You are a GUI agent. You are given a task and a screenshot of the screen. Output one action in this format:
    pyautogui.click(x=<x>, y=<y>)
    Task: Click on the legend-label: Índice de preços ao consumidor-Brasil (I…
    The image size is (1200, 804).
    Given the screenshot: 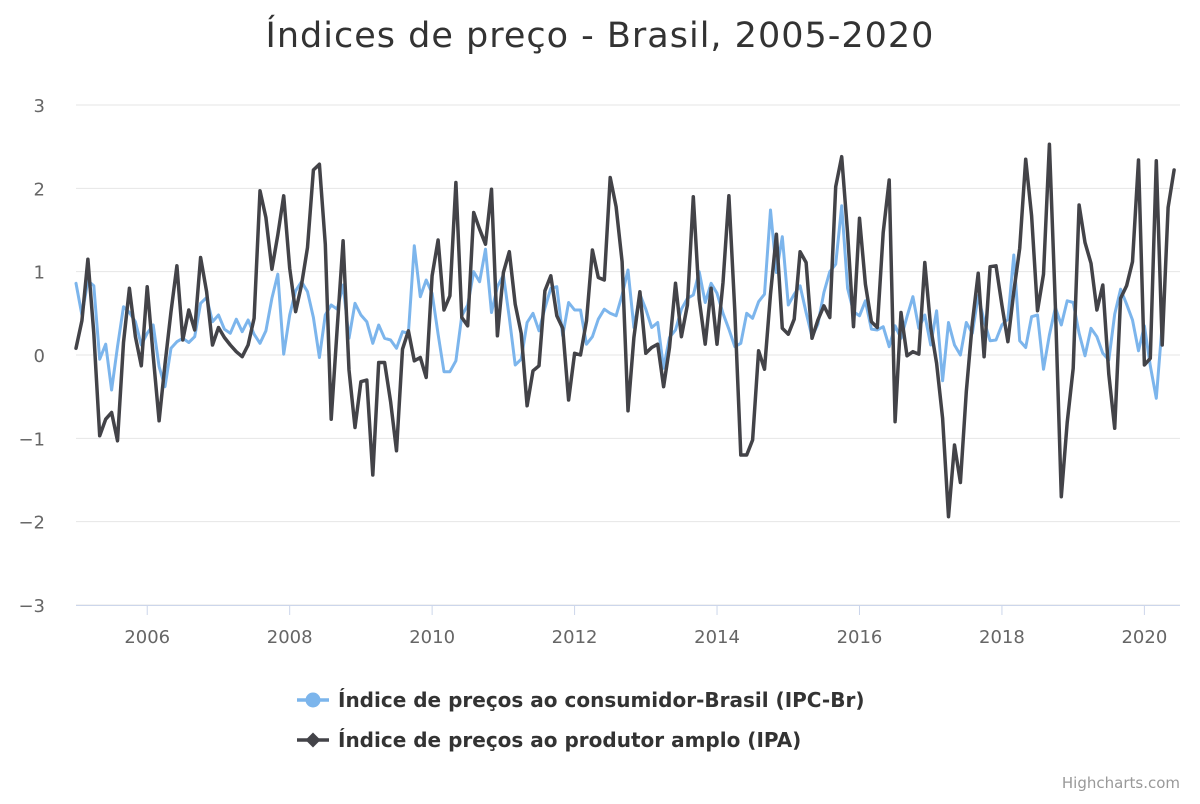 What is the action you would take?
    pyautogui.click(x=601, y=700)
    